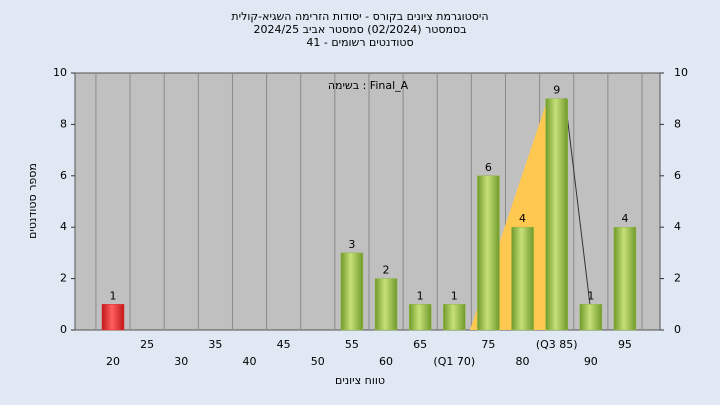  I want to click on x-tick-label: 90, so click(591, 361).